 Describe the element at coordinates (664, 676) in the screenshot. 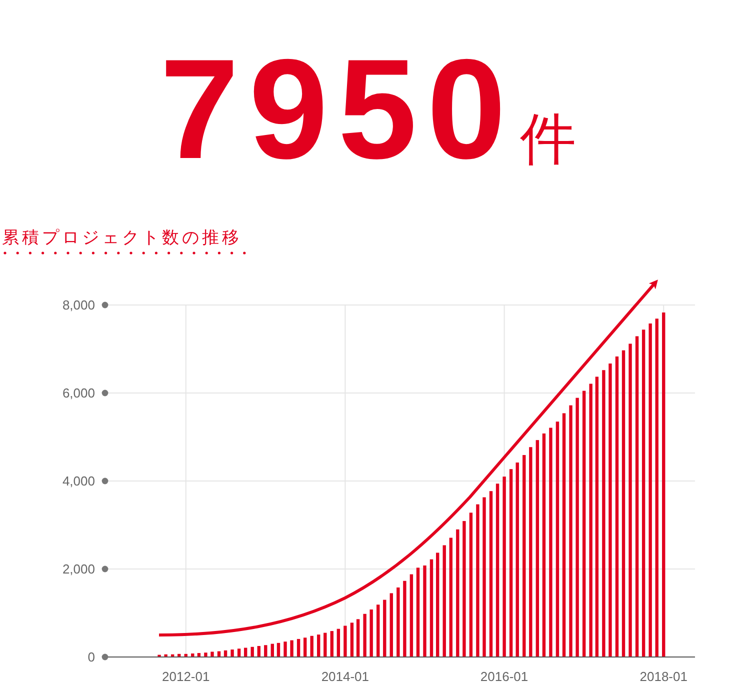

I see `x-tick-label: 2018-01` at that location.